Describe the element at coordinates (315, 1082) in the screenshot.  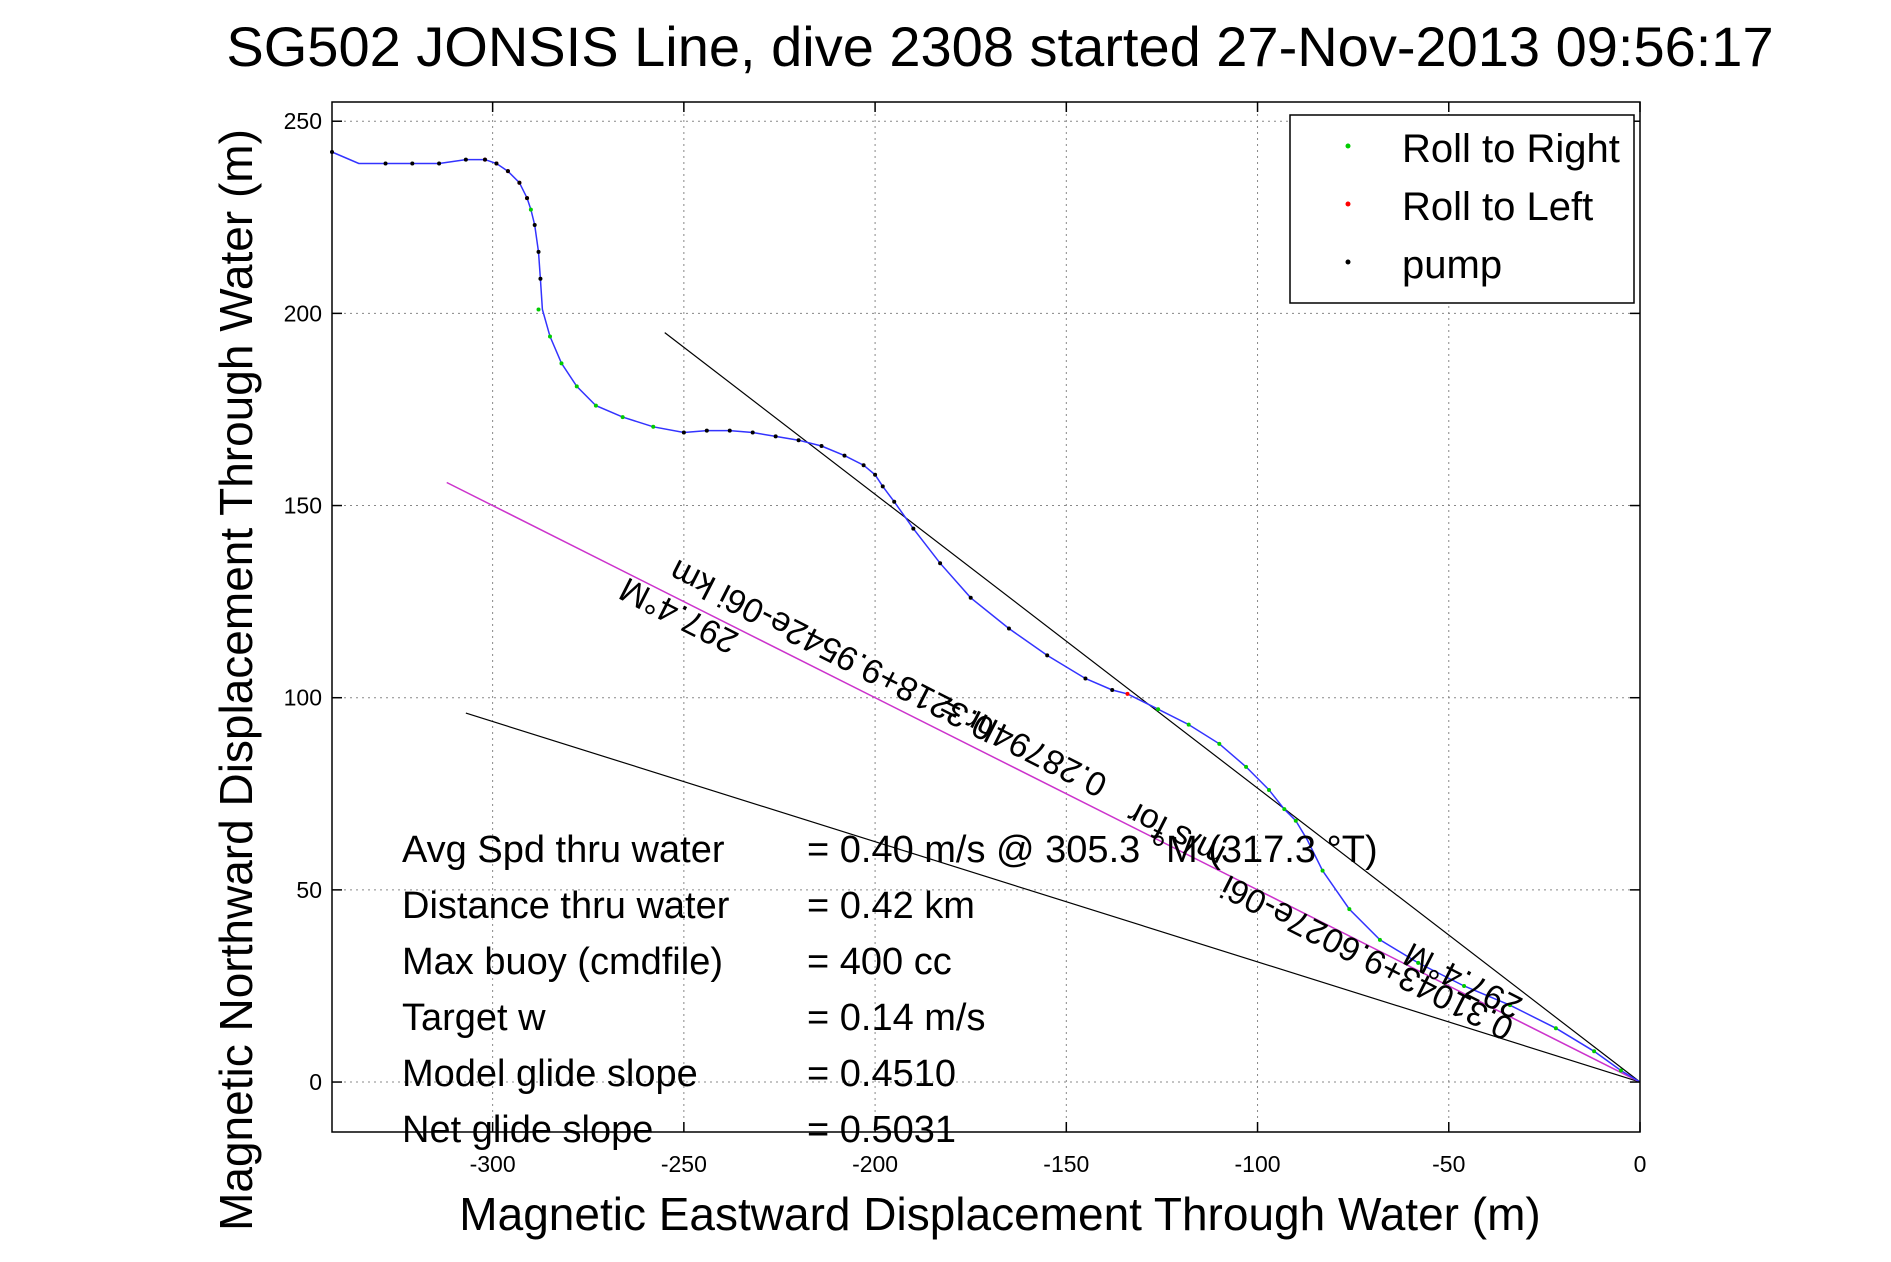
I see `y-tick-label: 0` at that location.